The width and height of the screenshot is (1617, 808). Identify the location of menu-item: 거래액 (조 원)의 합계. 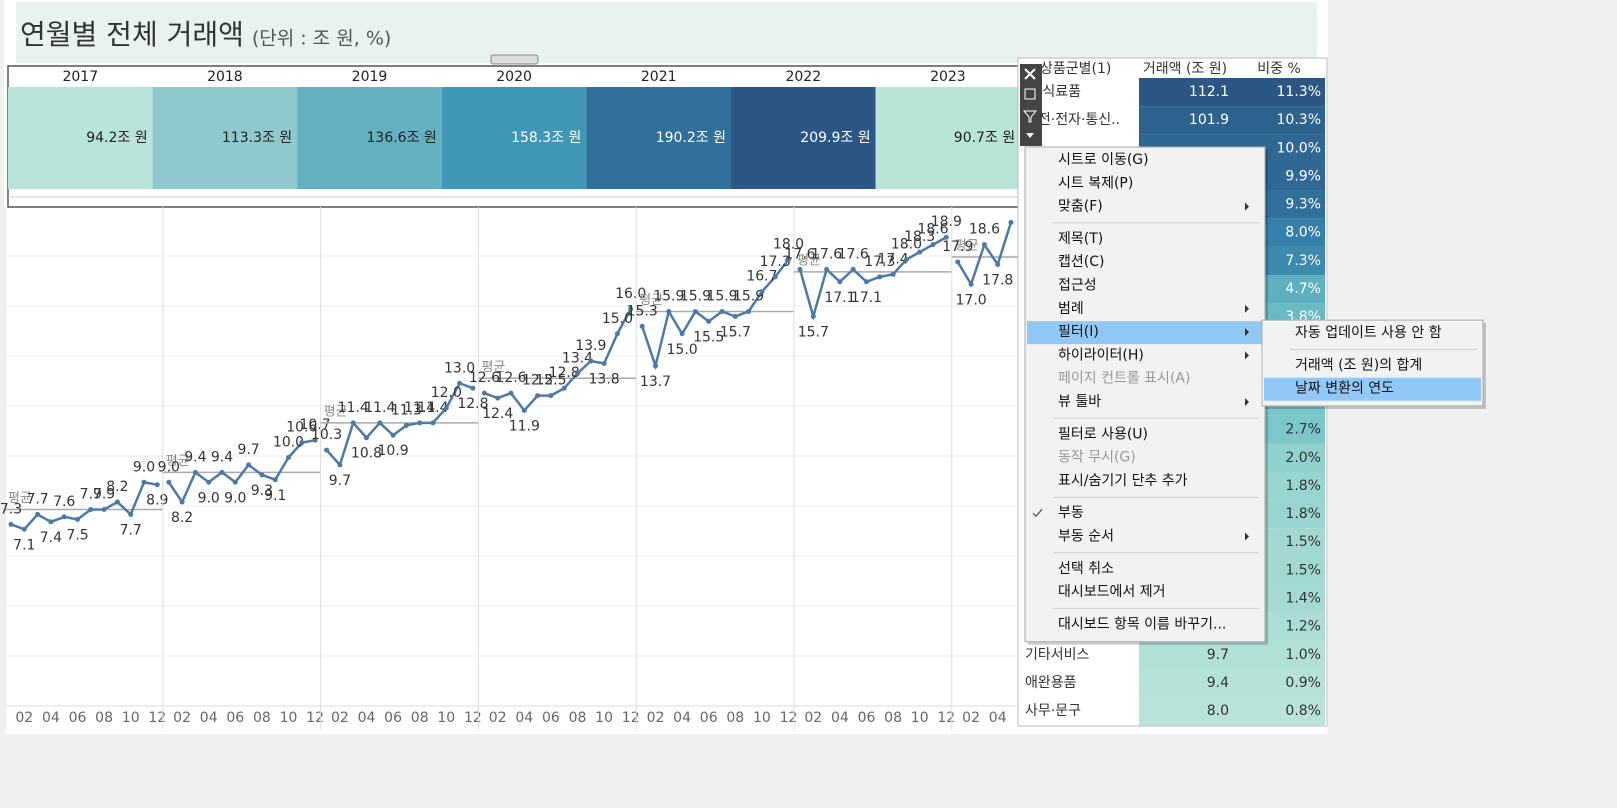
(1358, 365).